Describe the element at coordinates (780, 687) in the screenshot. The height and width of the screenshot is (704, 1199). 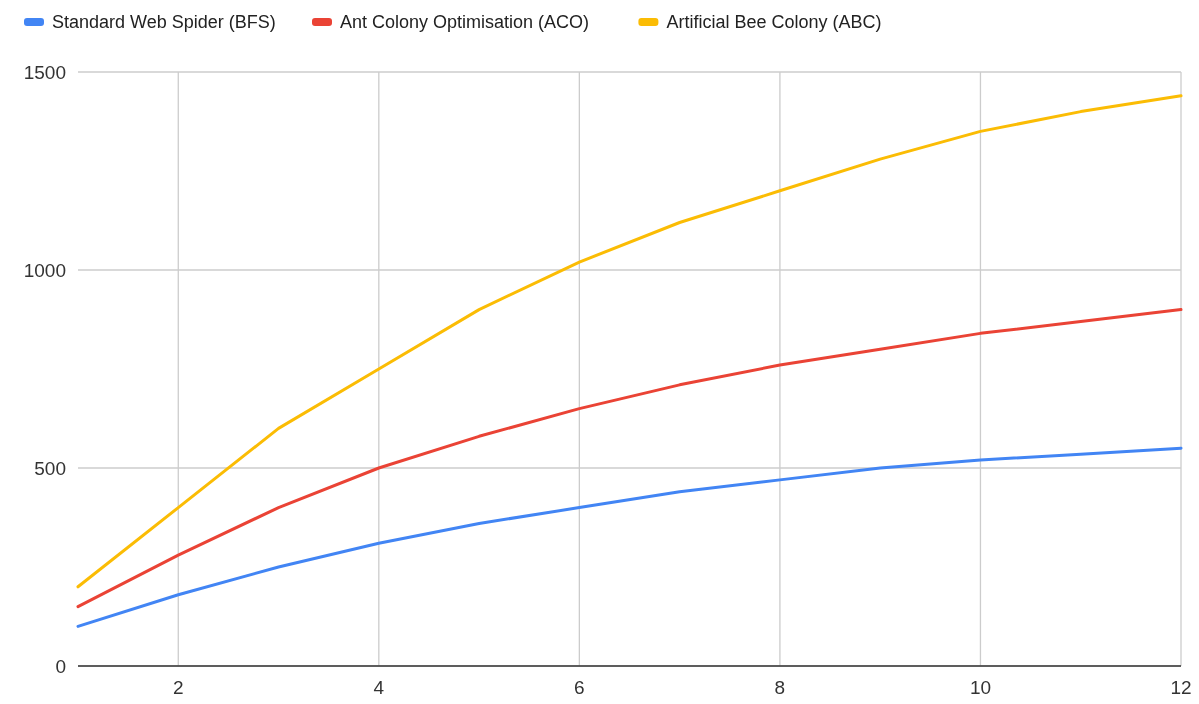
I see `x-tick-label: 8` at that location.